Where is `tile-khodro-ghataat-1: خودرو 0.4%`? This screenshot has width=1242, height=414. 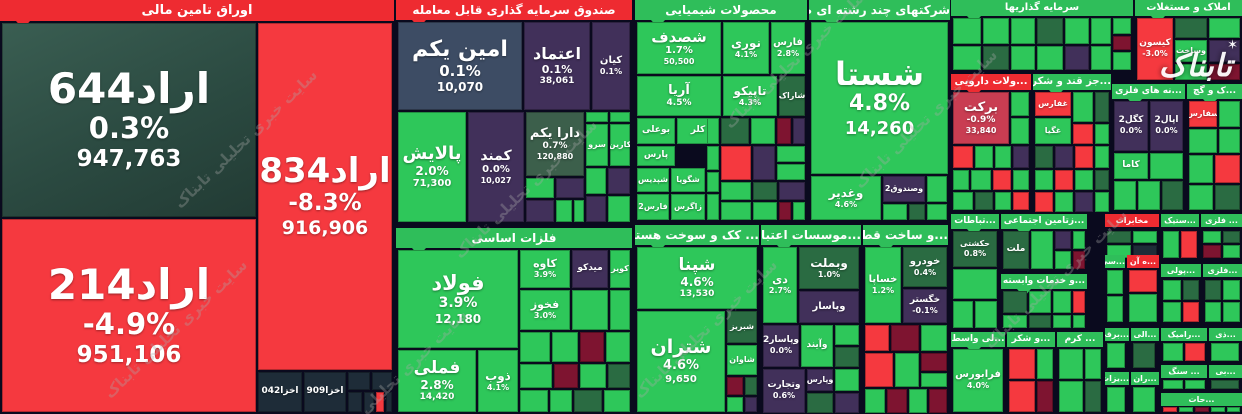 tile-khodro-ghataat-1: خودرو 0.4% is located at coordinates (925, 267).